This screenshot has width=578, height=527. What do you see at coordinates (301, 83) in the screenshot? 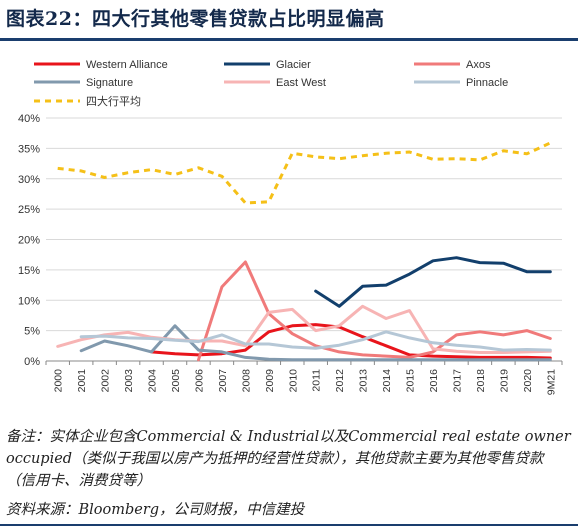
I see `legend-label: East West` at bounding box center [301, 83].